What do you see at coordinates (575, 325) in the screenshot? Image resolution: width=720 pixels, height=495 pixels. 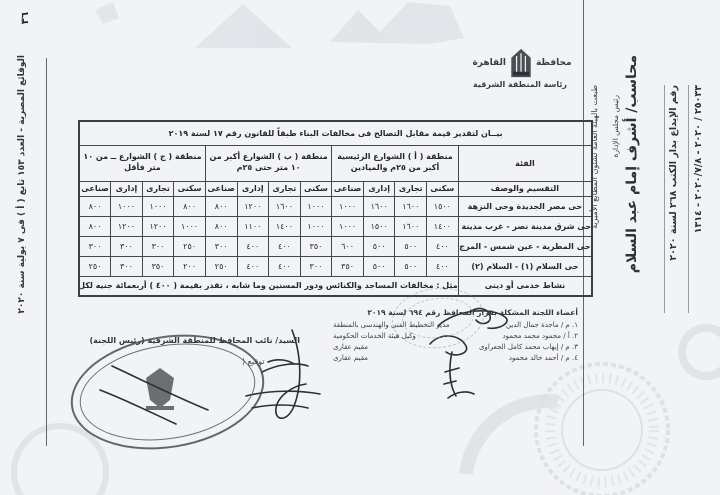 I see `member-number: ١.` at bounding box center [575, 325].